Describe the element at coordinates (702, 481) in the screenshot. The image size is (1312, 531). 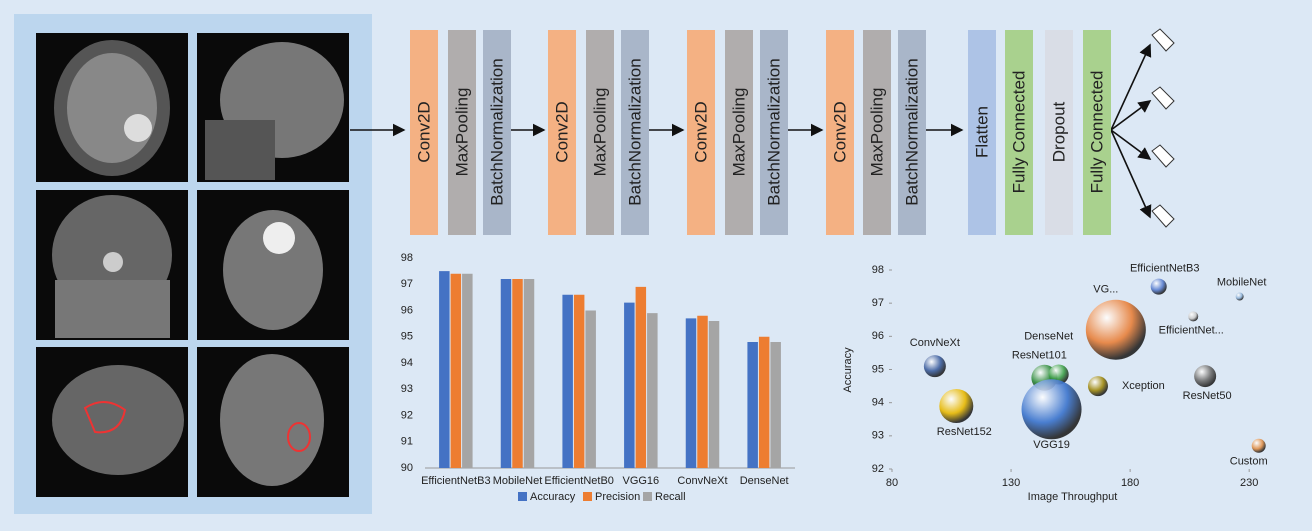
I see `x-tick-label: ConvNeXt` at that location.